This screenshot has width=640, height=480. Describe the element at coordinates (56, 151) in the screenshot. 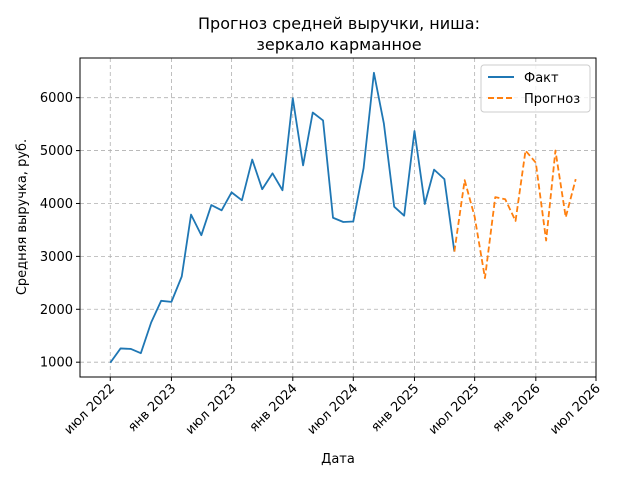

I see `y-tick-label: 5000` at that location.